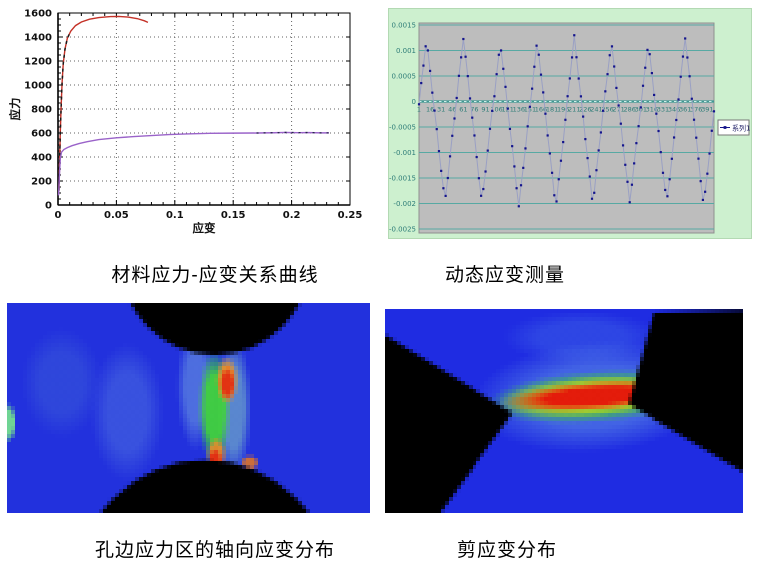  What do you see at coordinates (585, 110) in the screenshot?
I see `svg-text: 226` at bounding box center [585, 110].